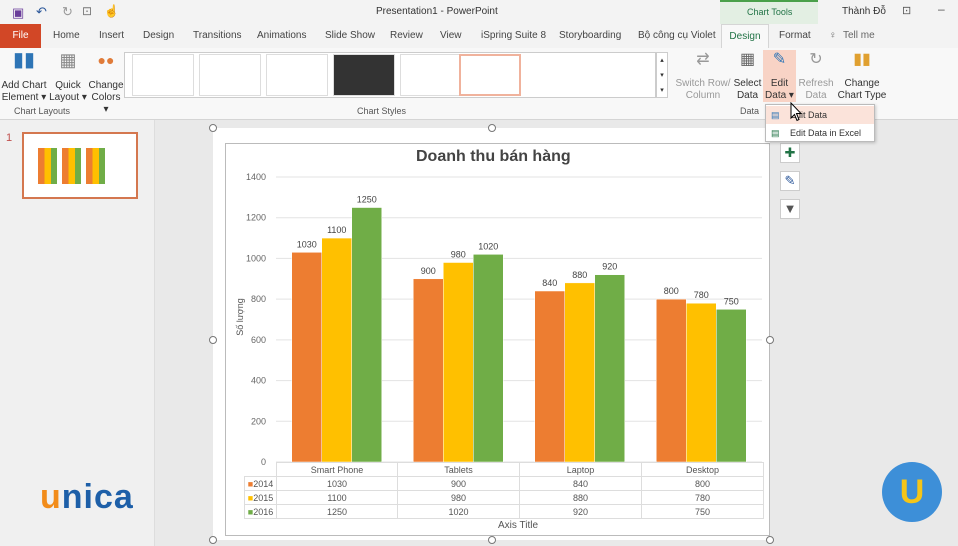  Describe the element at coordinates (406, 35) in the screenshot. I see `tab-review: Review` at that location.